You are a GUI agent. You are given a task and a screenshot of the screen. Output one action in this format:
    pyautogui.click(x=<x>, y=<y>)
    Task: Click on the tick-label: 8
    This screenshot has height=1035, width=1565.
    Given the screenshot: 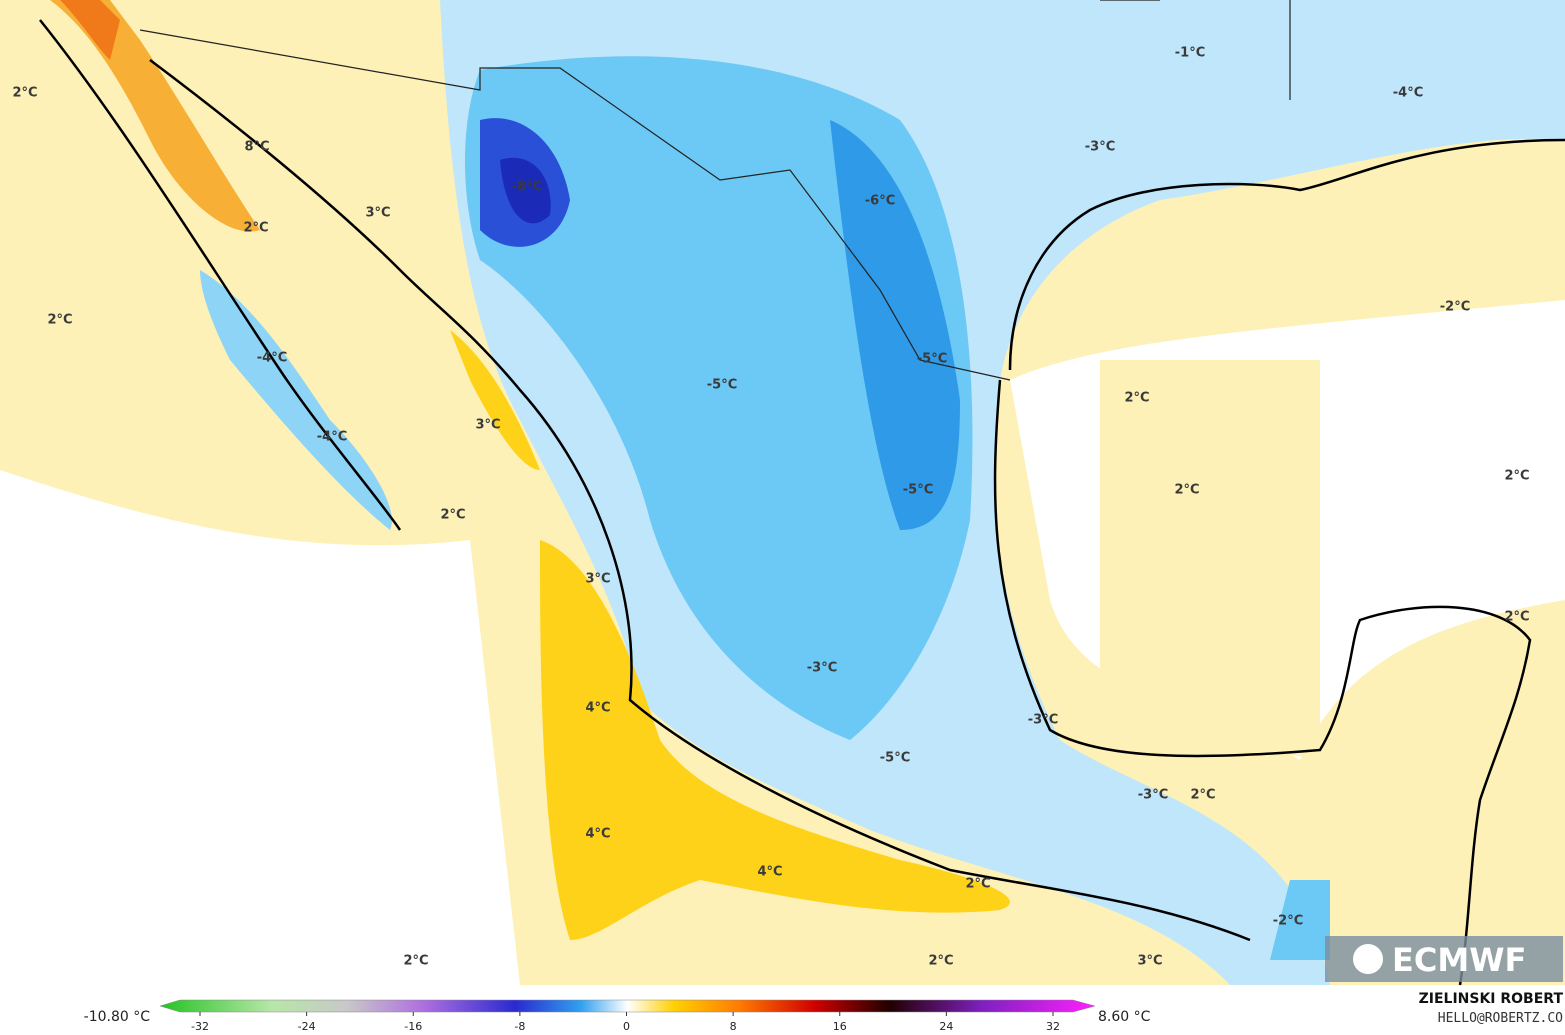 What is the action you would take?
    pyautogui.click(x=733, y=1026)
    